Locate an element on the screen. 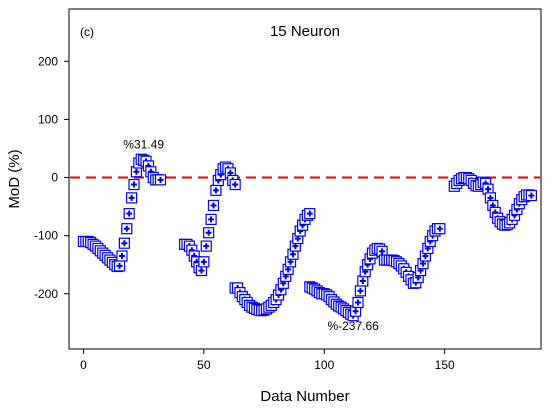  panel-label: (c) is located at coordinates (87, 32).